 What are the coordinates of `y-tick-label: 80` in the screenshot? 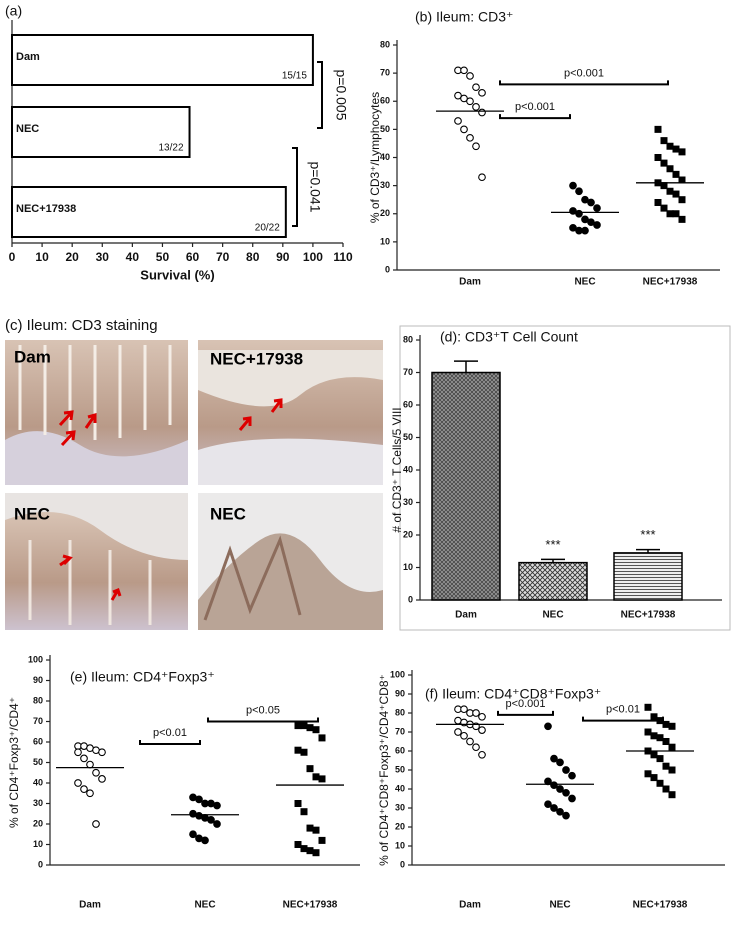 It's located at (400, 712).